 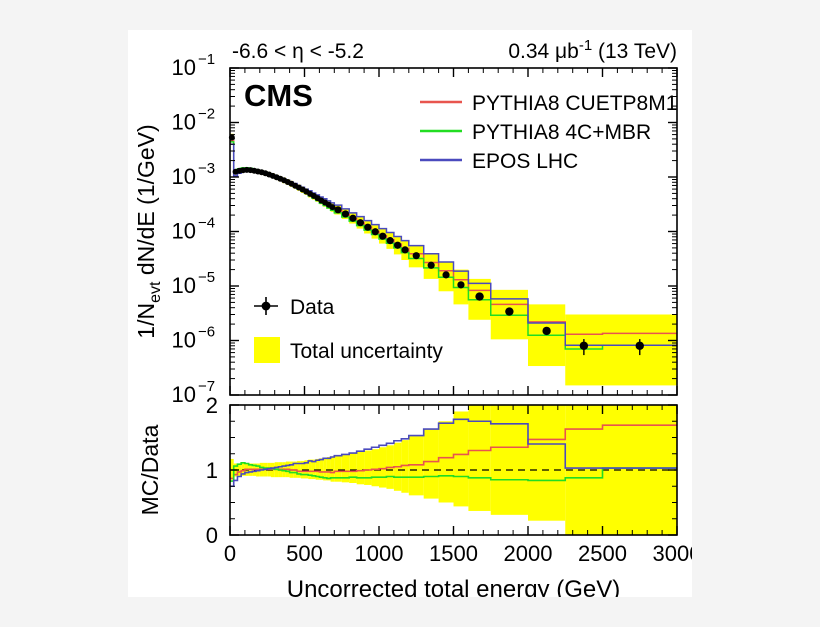 I want to click on ratio-curve-epos-lhc, so click(x=453, y=453).